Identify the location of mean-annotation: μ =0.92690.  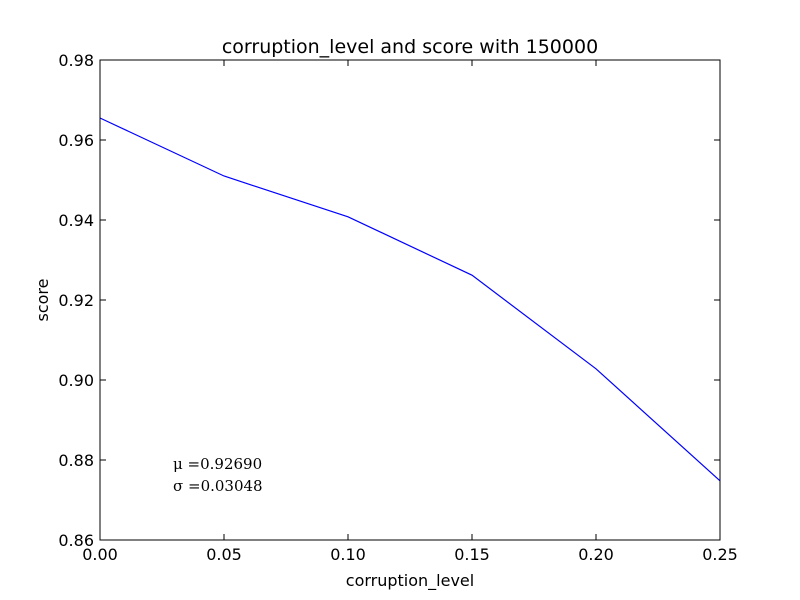
(217, 464).